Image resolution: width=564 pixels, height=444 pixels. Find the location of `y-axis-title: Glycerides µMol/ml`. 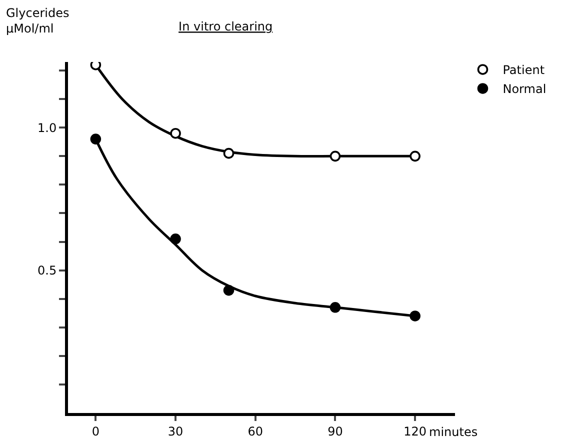

y-axis-title: Glycerides µMol/ml is located at coordinates (38, 21).